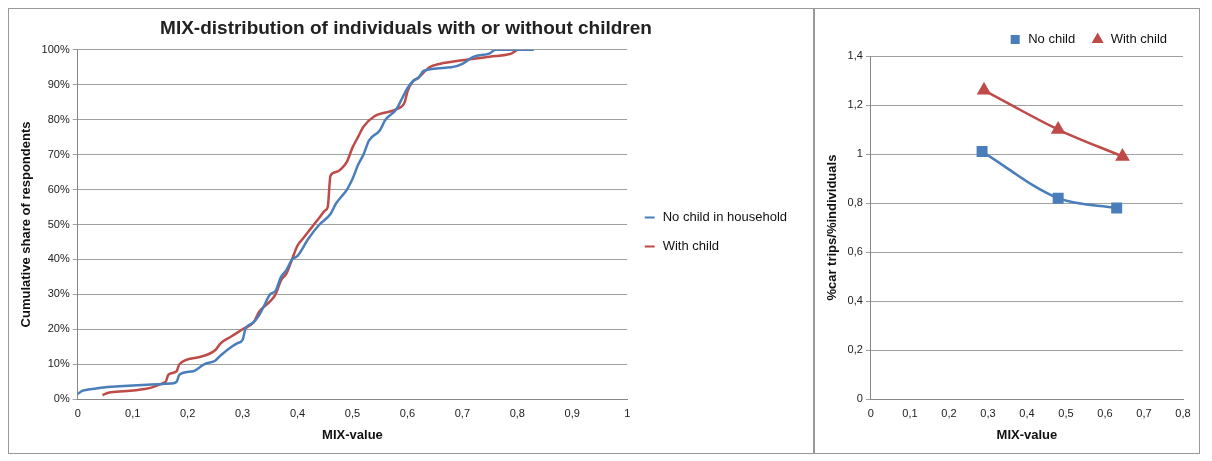 This screenshot has height=461, width=1212. I want to click on y-axis-title: Cumulative share of respondents, so click(26, 224).